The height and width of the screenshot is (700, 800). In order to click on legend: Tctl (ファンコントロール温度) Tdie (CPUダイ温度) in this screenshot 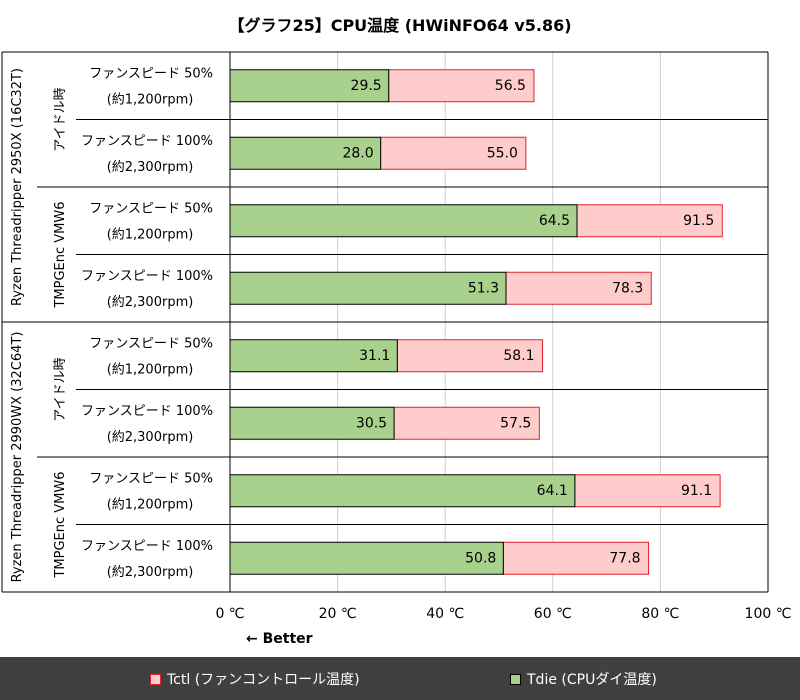, I will do `click(400, 678)`.